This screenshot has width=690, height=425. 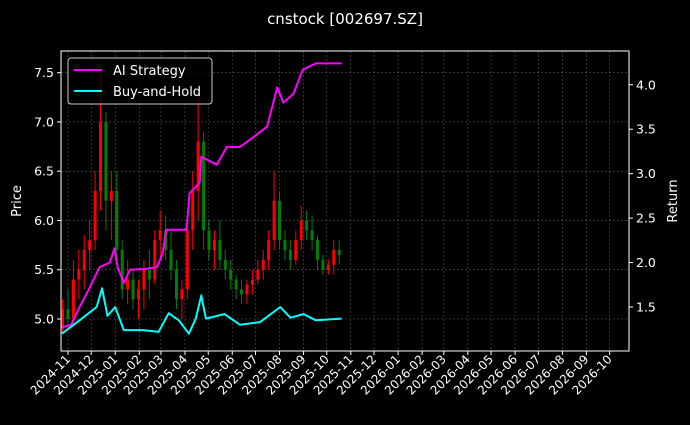 I want to click on y2-tick-label: 3.5, so click(x=646, y=129).